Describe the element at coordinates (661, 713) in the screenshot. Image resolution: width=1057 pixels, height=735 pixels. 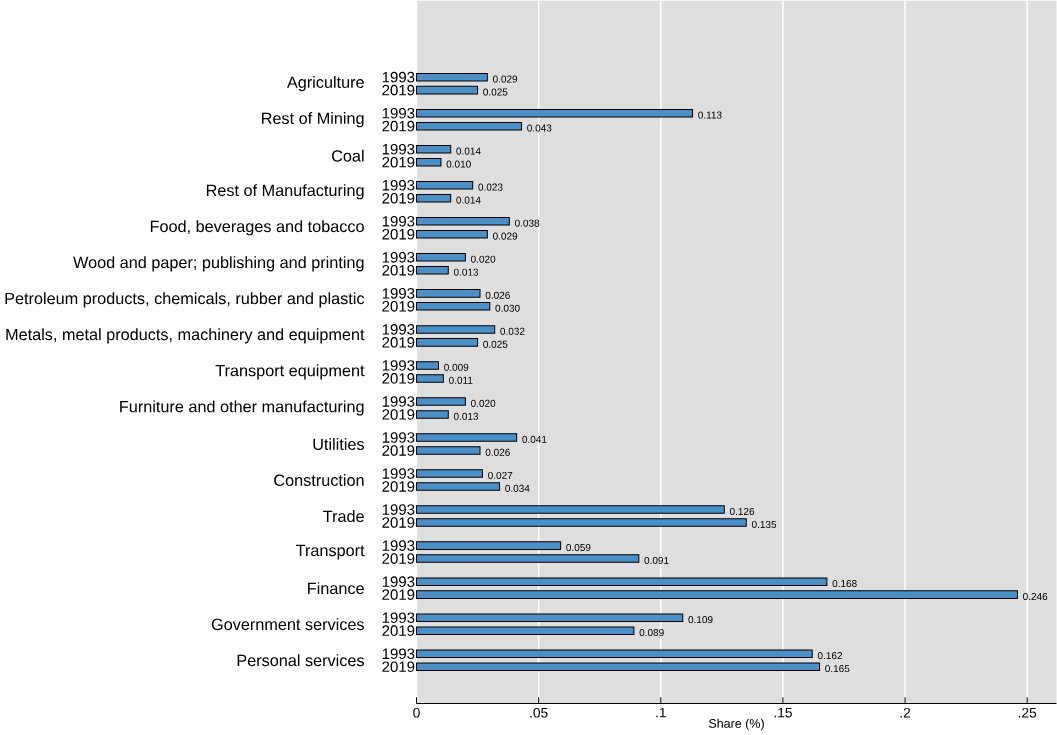
I see `x-tick-label: .1` at that location.